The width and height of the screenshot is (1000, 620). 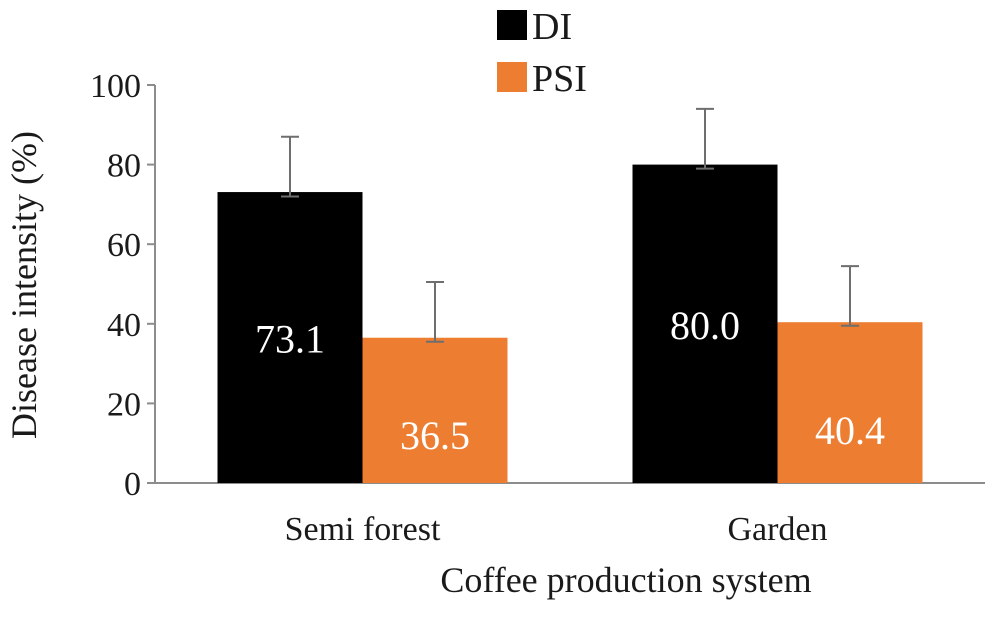 What do you see at coordinates (124, 245) in the screenshot?
I see `y-tick-label: 60` at bounding box center [124, 245].